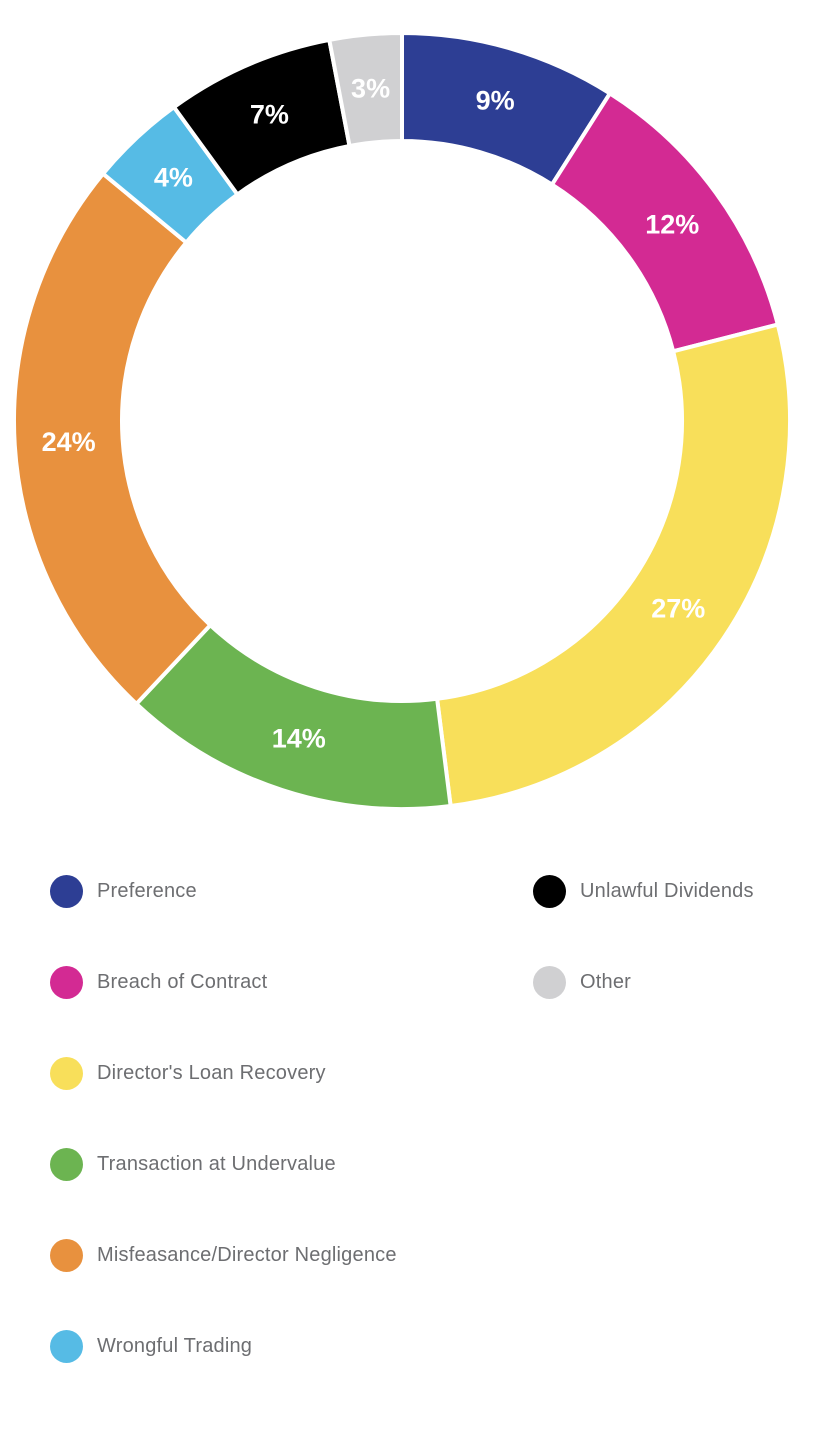 The width and height of the screenshot is (831, 1445). I want to click on legend-label: Transaction at Undervalue, so click(216, 1164).